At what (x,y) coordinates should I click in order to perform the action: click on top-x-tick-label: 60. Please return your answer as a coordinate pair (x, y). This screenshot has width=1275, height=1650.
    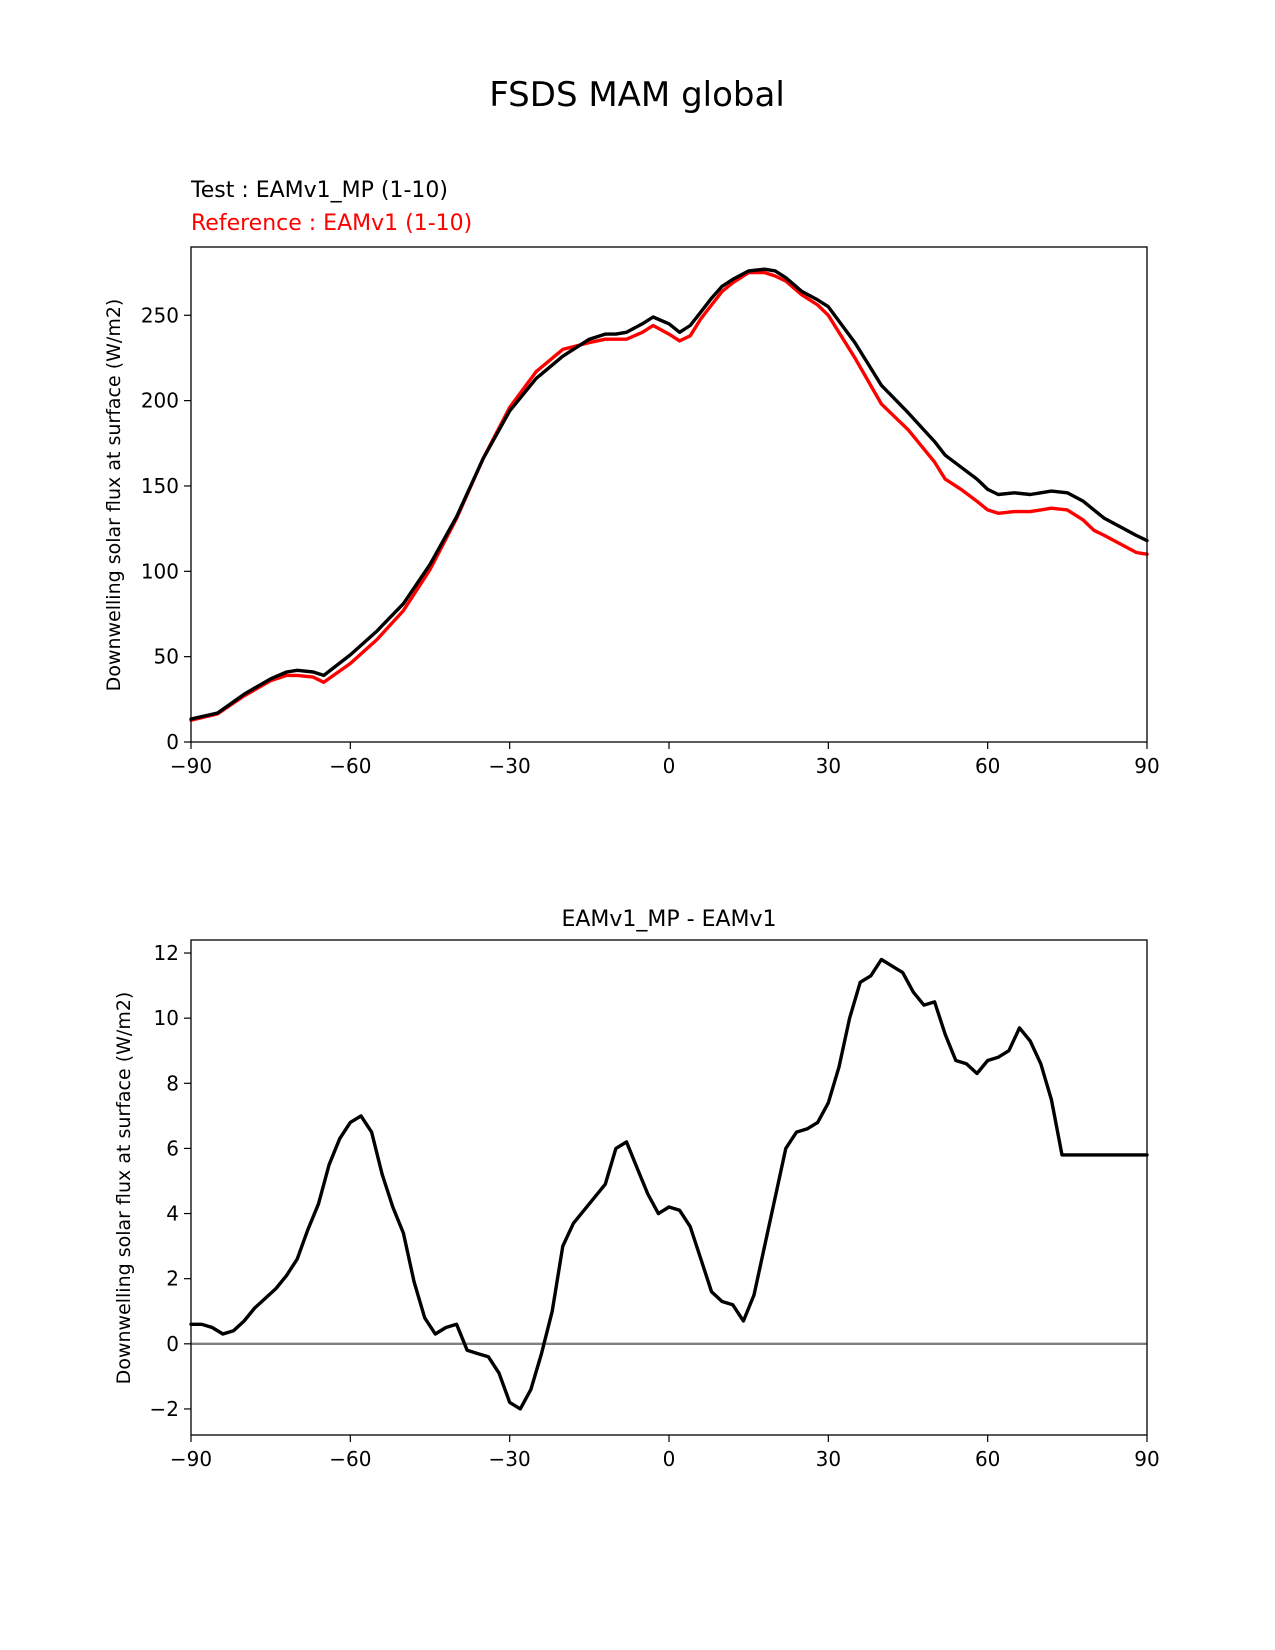
    Looking at the image, I should click on (987, 766).